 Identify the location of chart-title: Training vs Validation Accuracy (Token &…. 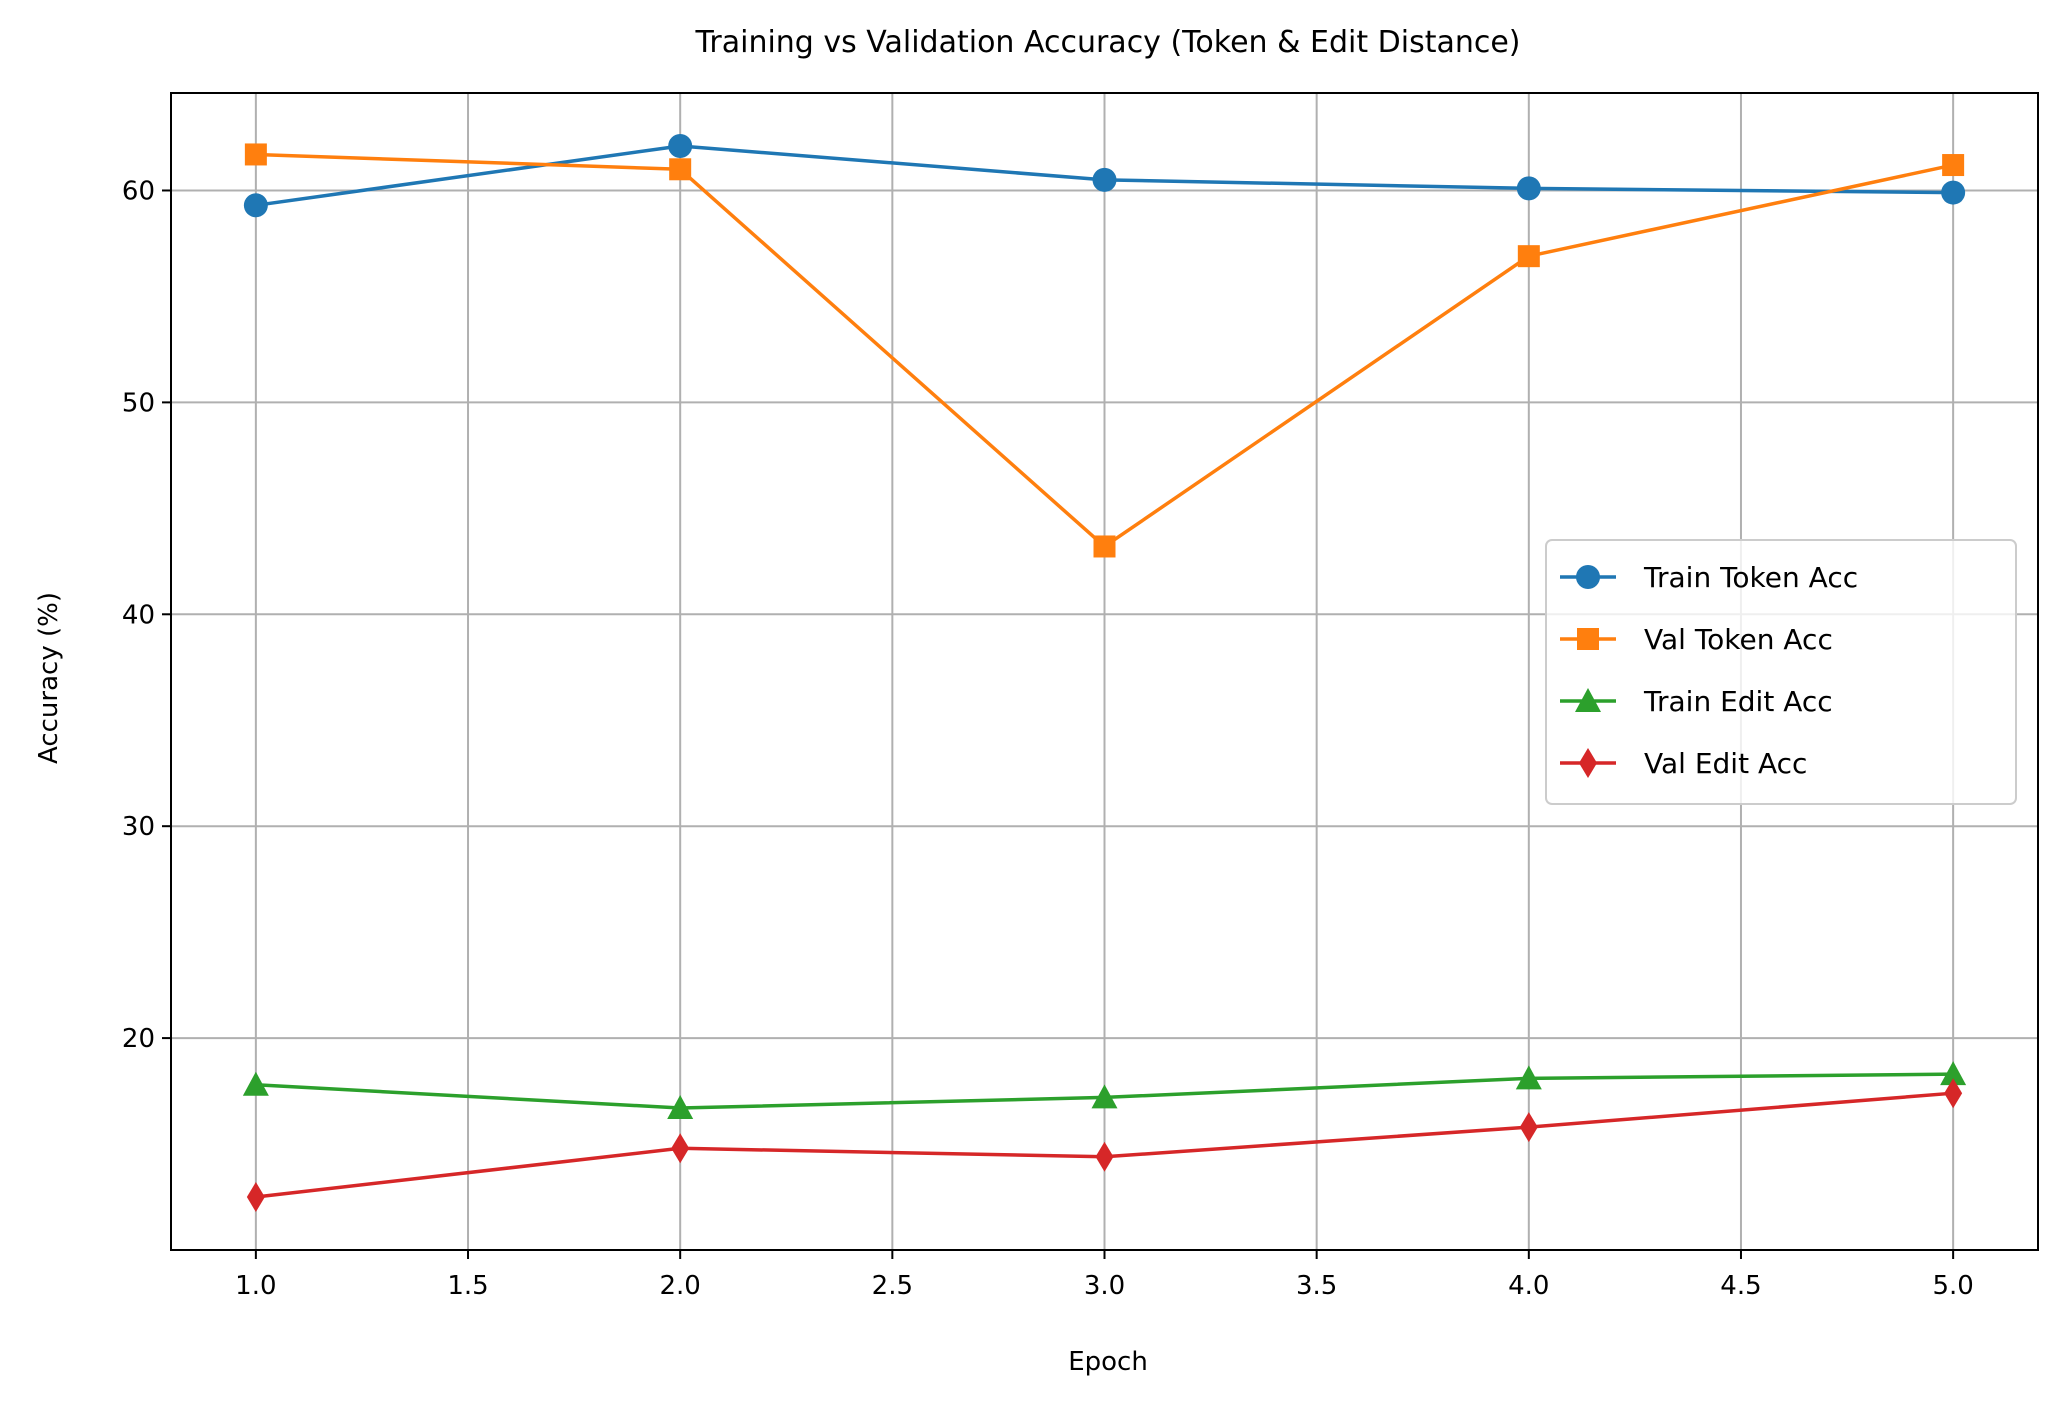
(1107, 42).